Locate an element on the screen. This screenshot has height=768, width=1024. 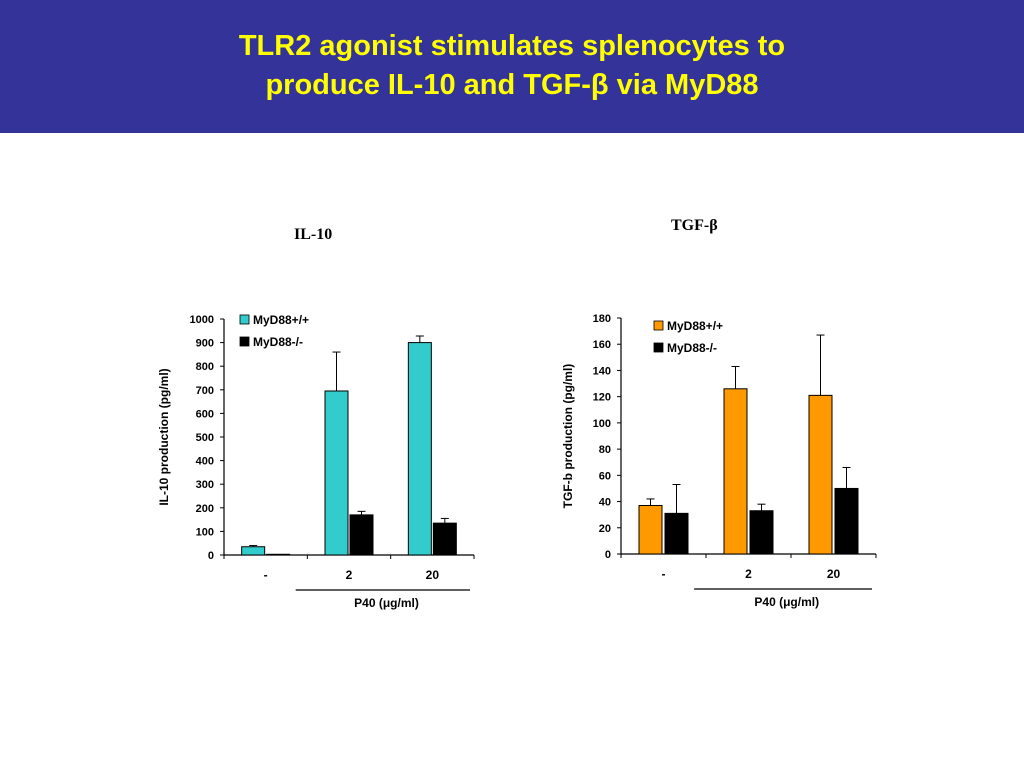
il10-category-label: 2 is located at coordinates (349, 575).